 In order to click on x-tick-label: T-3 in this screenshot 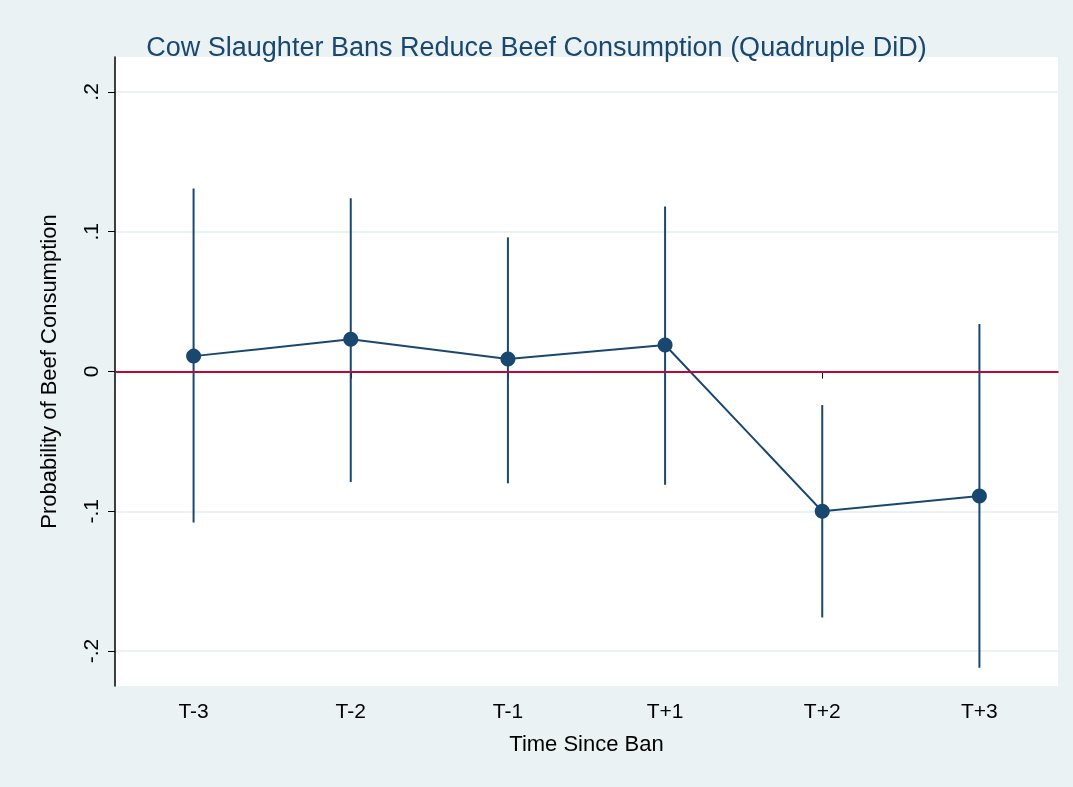, I will do `click(193, 710)`.